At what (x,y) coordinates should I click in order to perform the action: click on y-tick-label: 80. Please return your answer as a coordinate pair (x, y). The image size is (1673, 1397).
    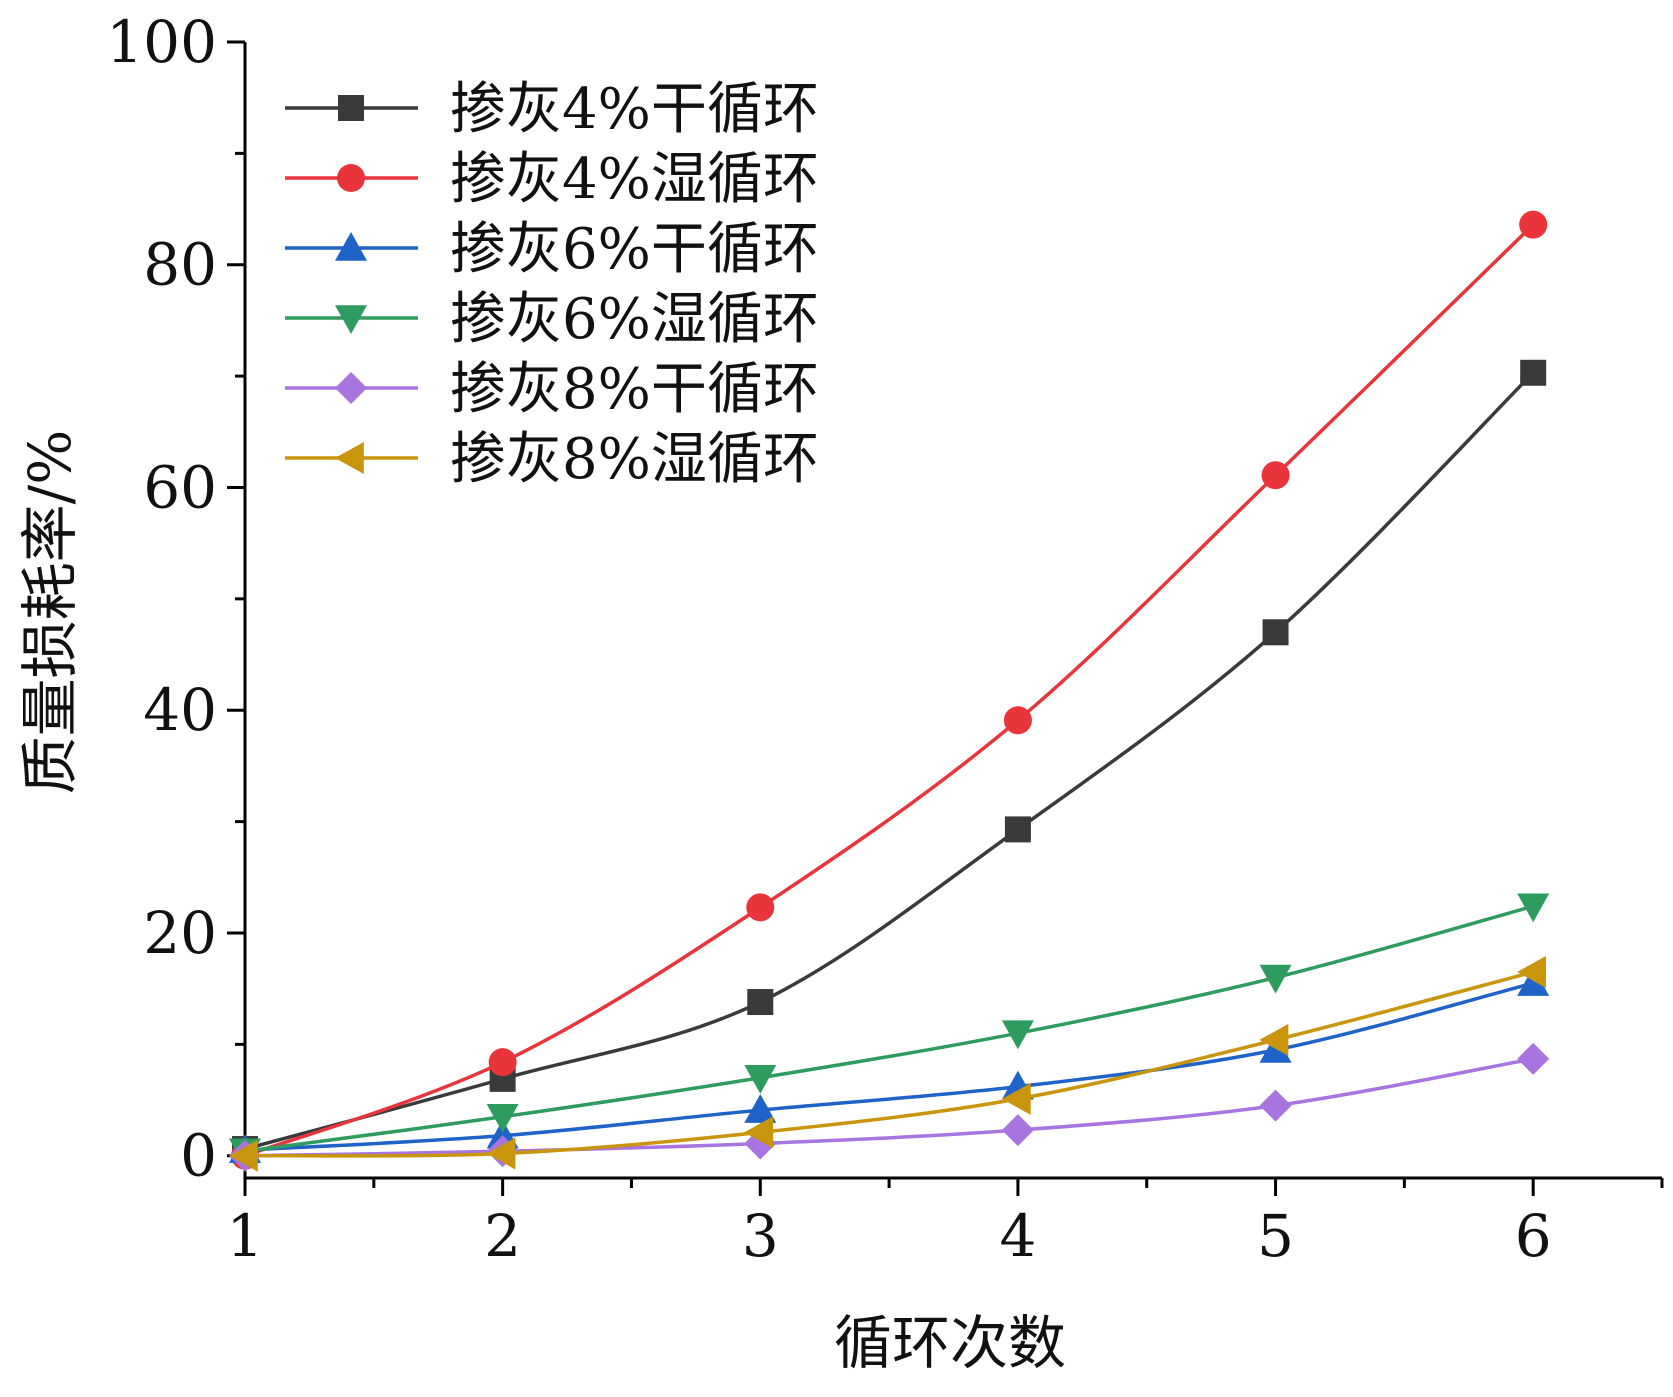
    Looking at the image, I should click on (180, 265).